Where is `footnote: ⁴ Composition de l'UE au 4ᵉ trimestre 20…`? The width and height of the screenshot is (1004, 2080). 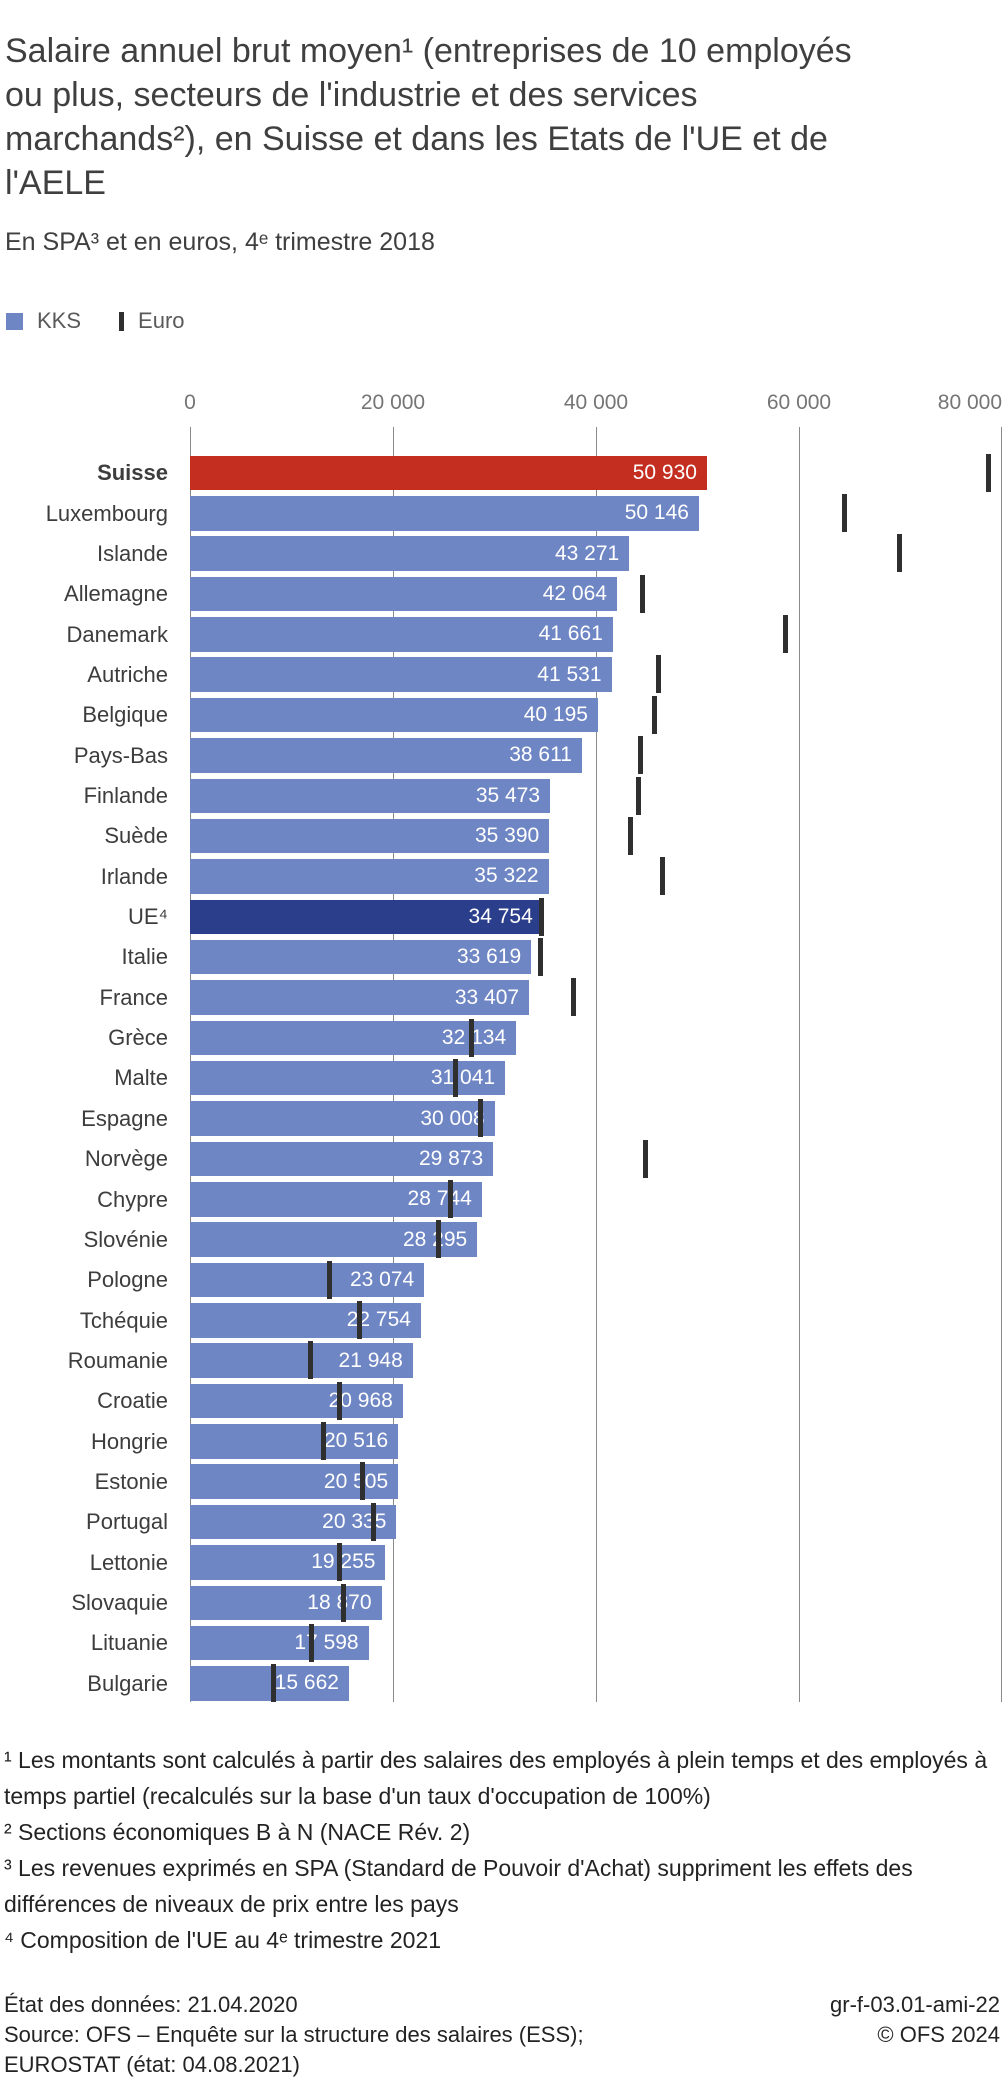
footnote: ⁴ Composition de l'UE au 4ᵉ trimestre 20… is located at coordinates (223, 1940).